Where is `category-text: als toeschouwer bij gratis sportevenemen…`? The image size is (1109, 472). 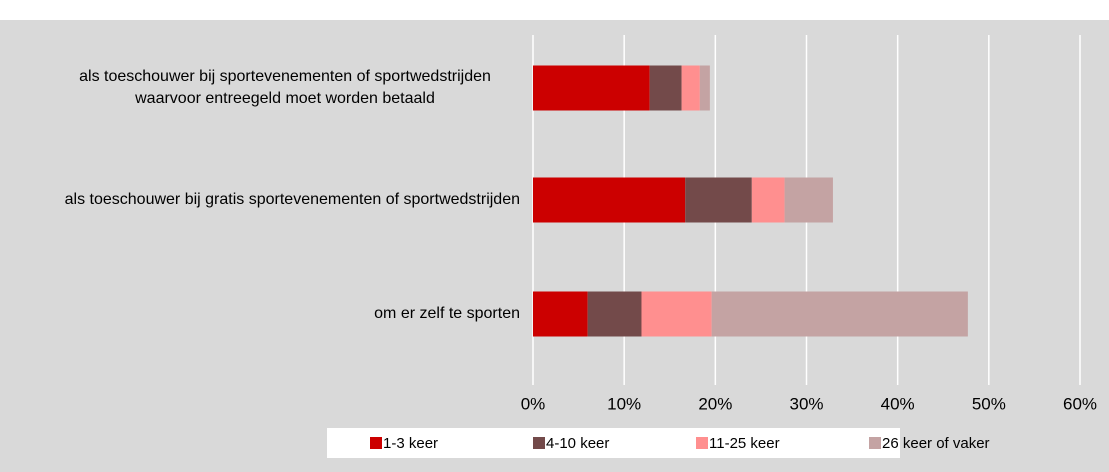
category-text: als toeschouwer bij gratis sportevenemen… is located at coordinates (292, 199).